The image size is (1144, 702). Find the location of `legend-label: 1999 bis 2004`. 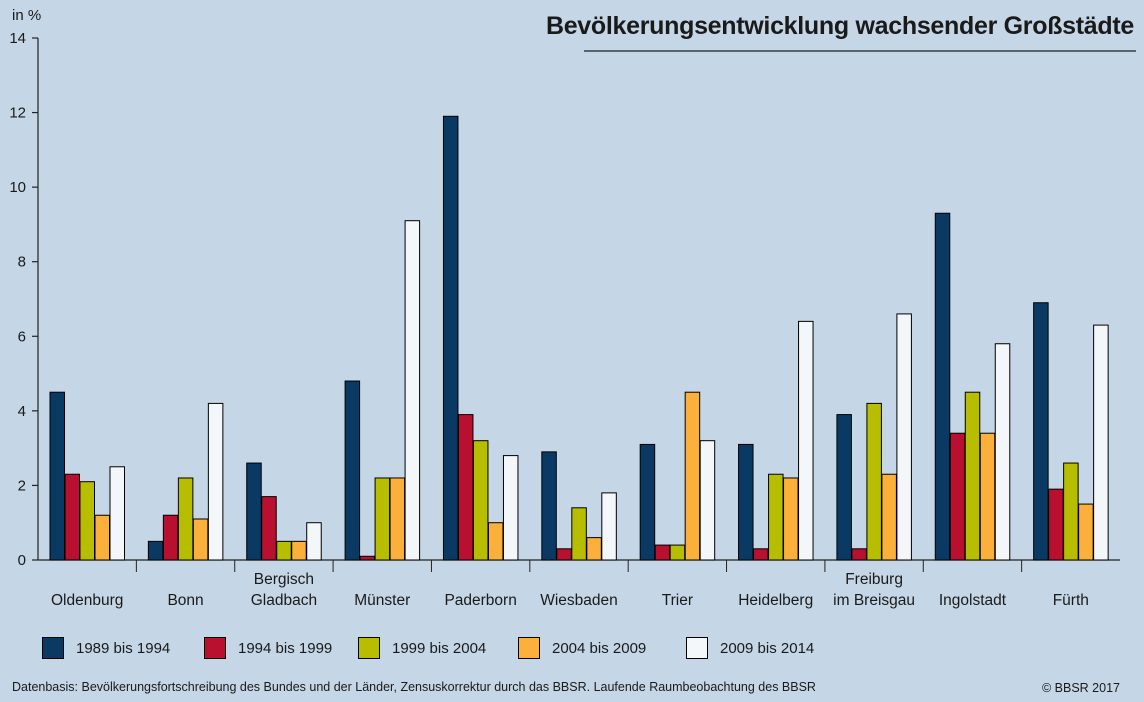

legend-label: 1999 bis 2004 is located at coordinates (439, 648).